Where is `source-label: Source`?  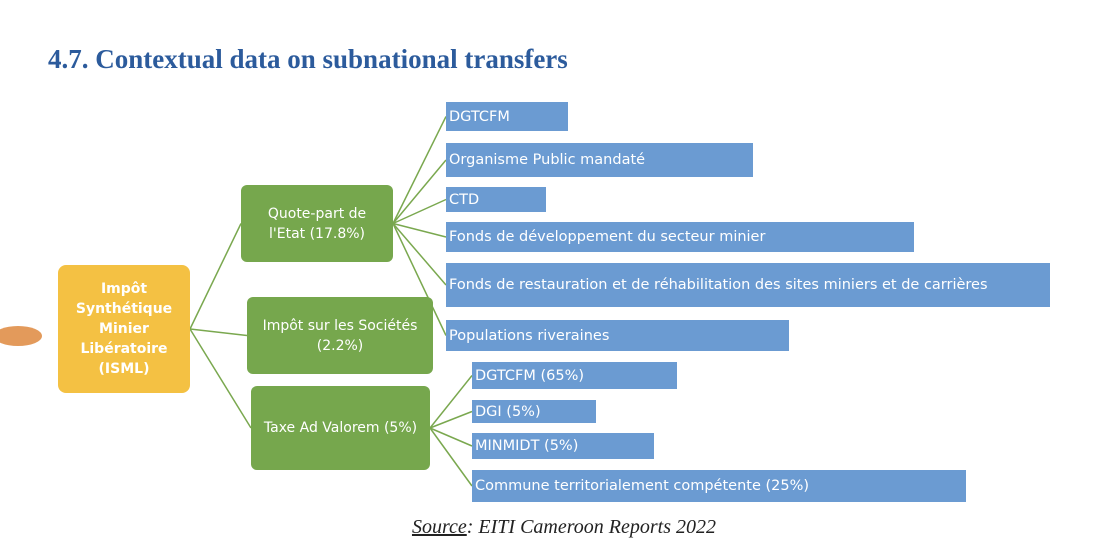
source-label: Source is located at coordinates (439, 527).